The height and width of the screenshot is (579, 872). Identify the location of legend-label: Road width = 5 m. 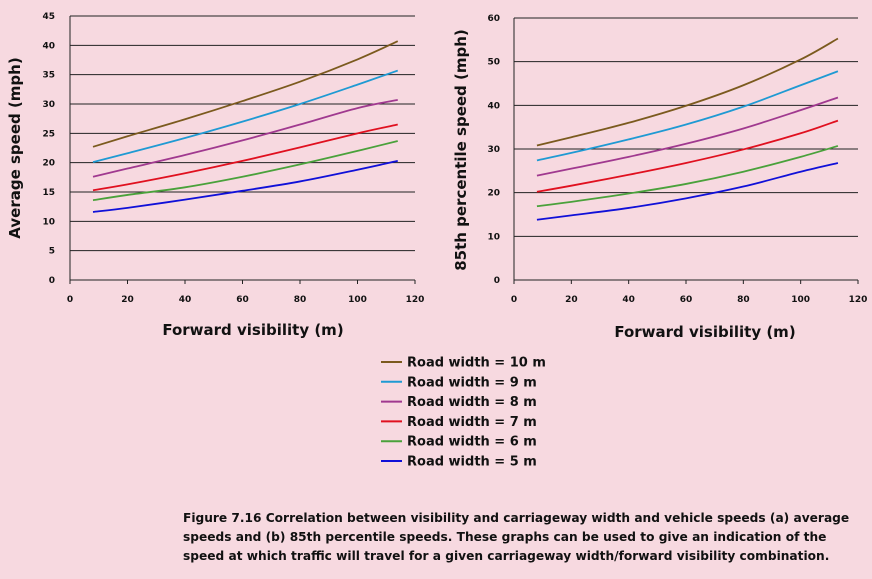
(472, 462).